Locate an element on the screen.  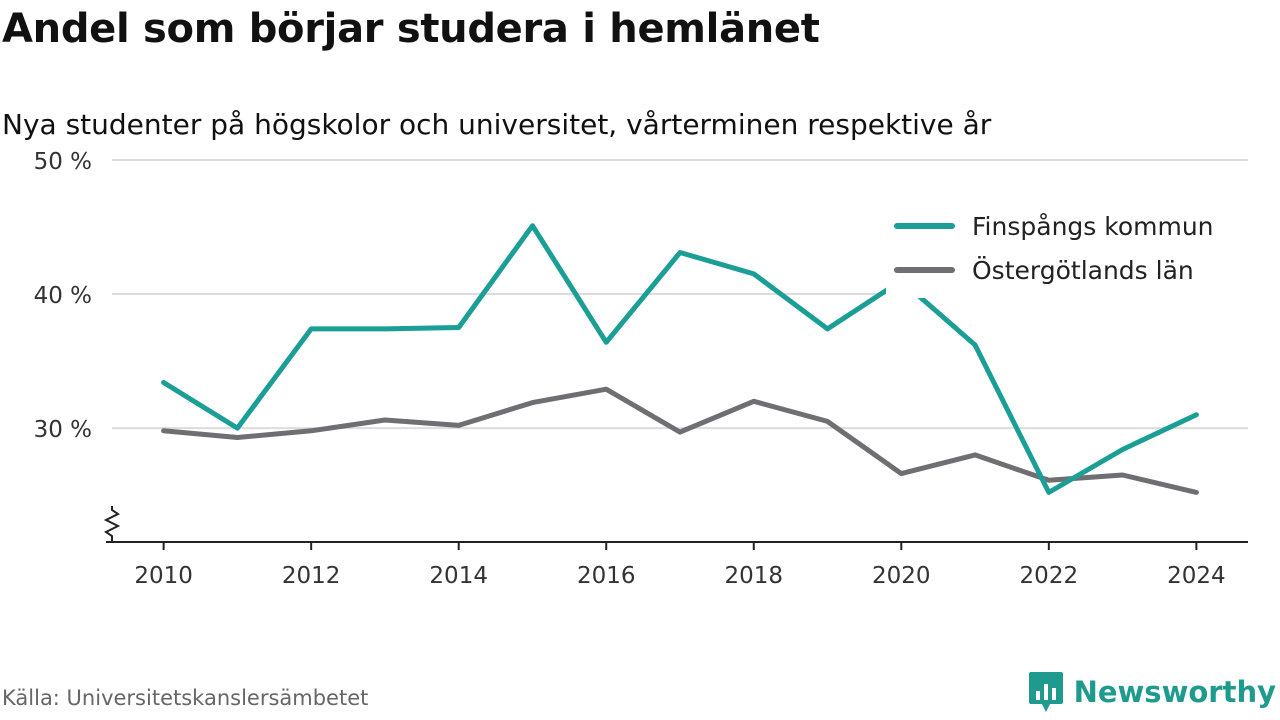
legend: Finspångs kommun Östergötlands län is located at coordinates (1072, 249).